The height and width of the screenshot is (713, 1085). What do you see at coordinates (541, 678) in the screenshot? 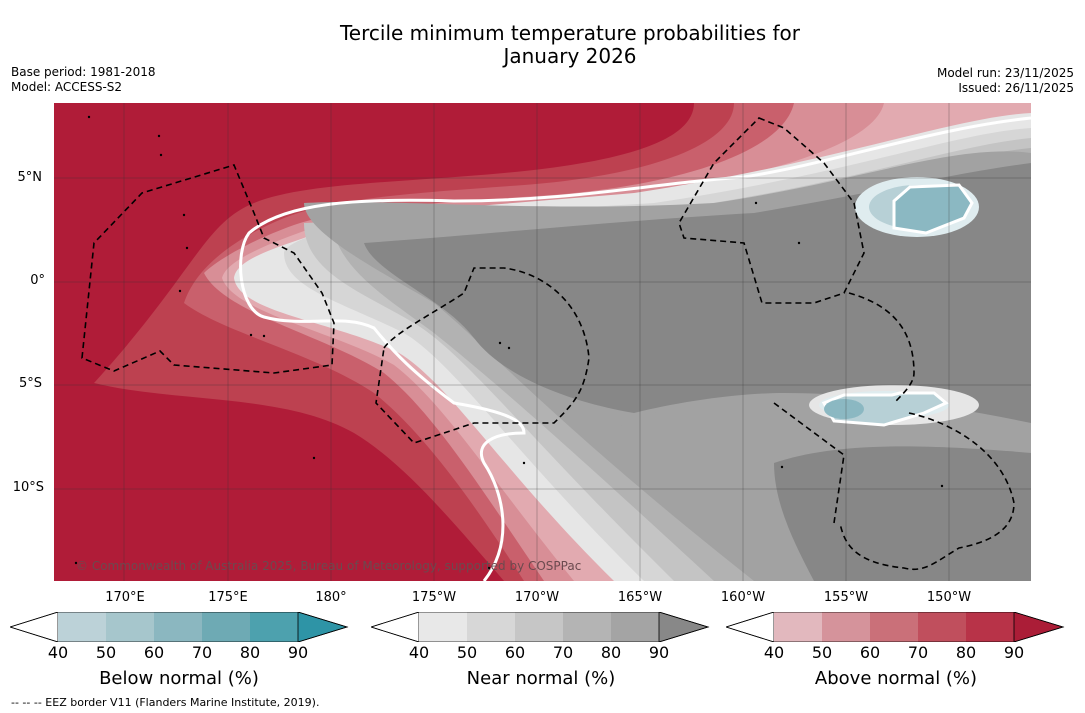
I see `colorbar-near-label: Near normal (%)` at bounding box center [541, 678].